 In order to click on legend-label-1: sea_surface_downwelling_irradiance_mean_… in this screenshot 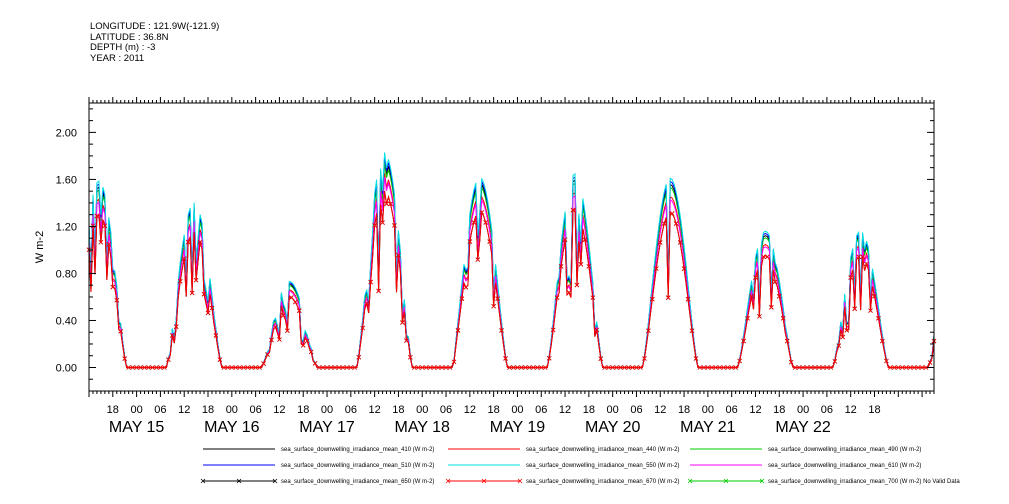, I will do `click(602, 450)`.